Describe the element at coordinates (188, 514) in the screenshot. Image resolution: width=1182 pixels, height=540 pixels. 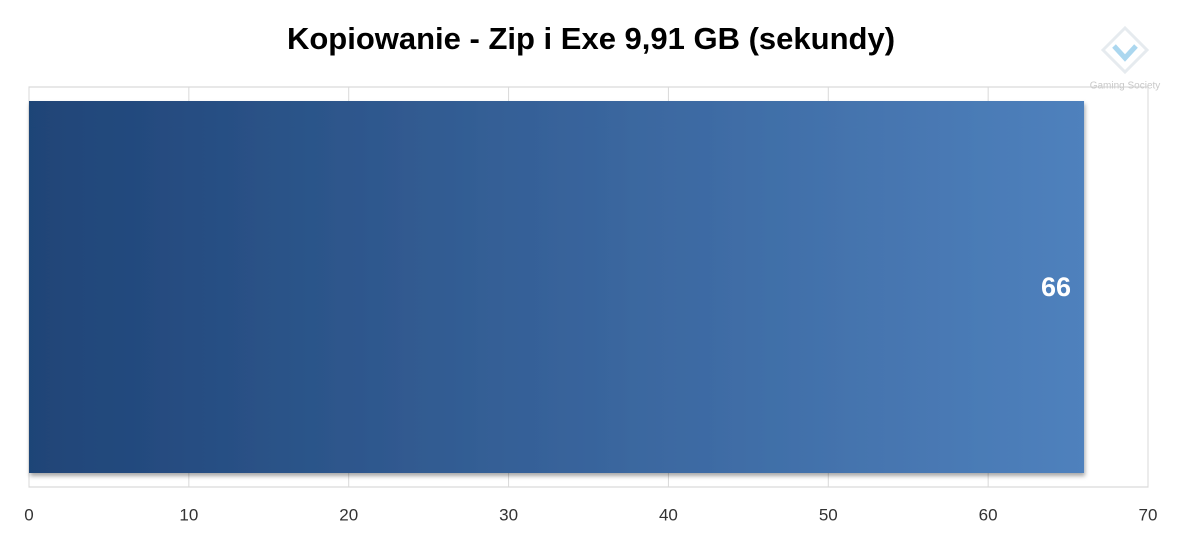
I see `x-tick-label: 10` at that location.